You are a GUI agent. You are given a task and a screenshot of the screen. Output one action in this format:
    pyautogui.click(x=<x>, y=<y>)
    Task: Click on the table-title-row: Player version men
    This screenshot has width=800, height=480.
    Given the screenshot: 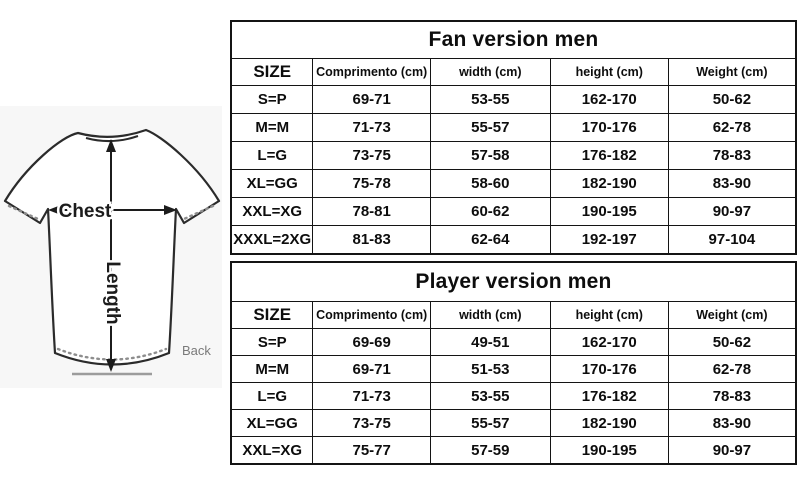 What is the action you would take?
    pyautogui.click(x=513, y=281)
    